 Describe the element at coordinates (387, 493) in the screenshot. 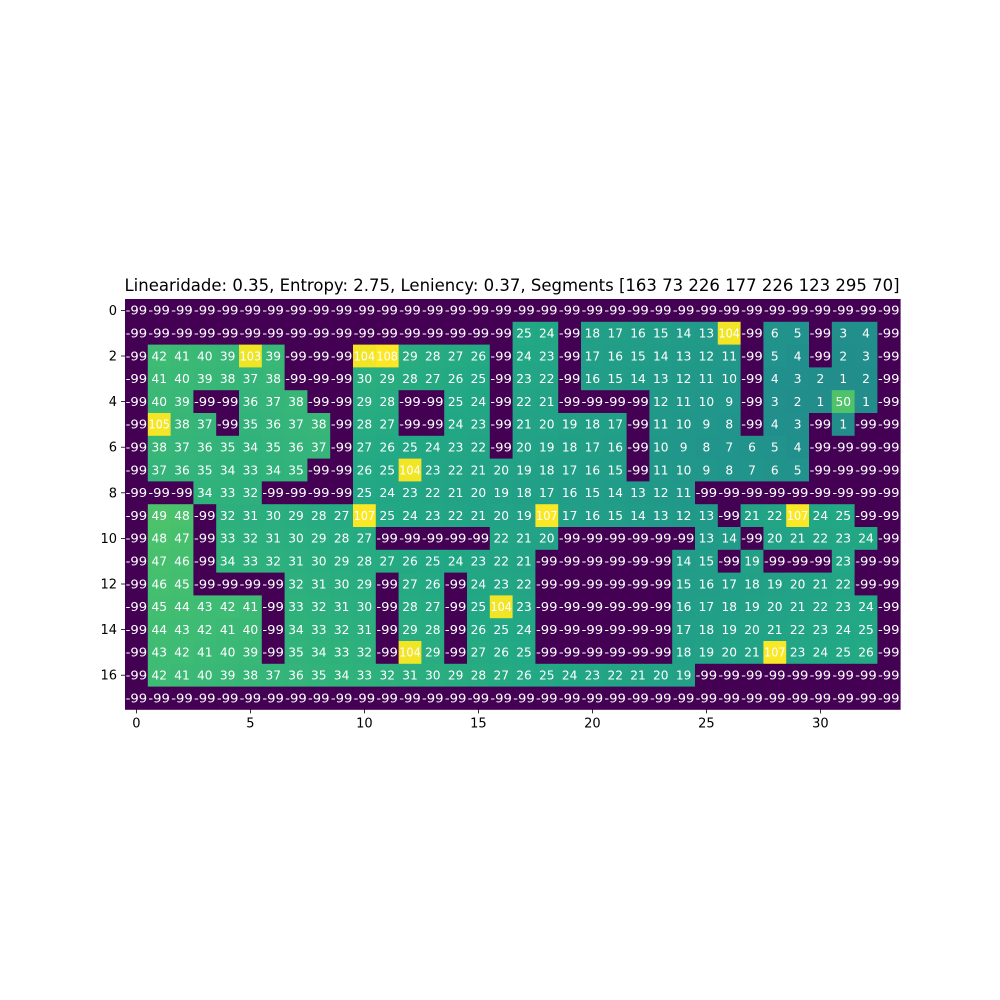

I see `cell-value-label: 24` at that location.